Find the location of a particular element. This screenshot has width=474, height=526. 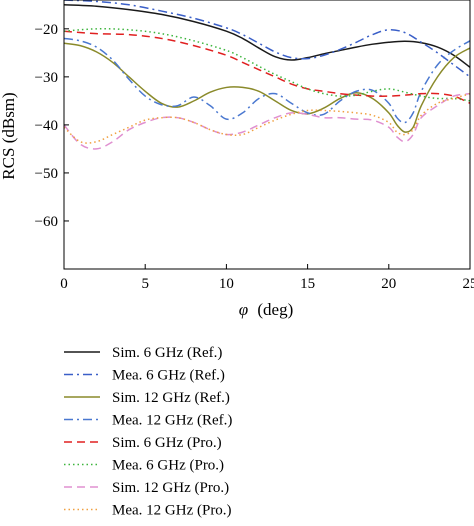

legend-label-4: Mea. 12 GHz (Ref.) is located at coordinates (172, 421).